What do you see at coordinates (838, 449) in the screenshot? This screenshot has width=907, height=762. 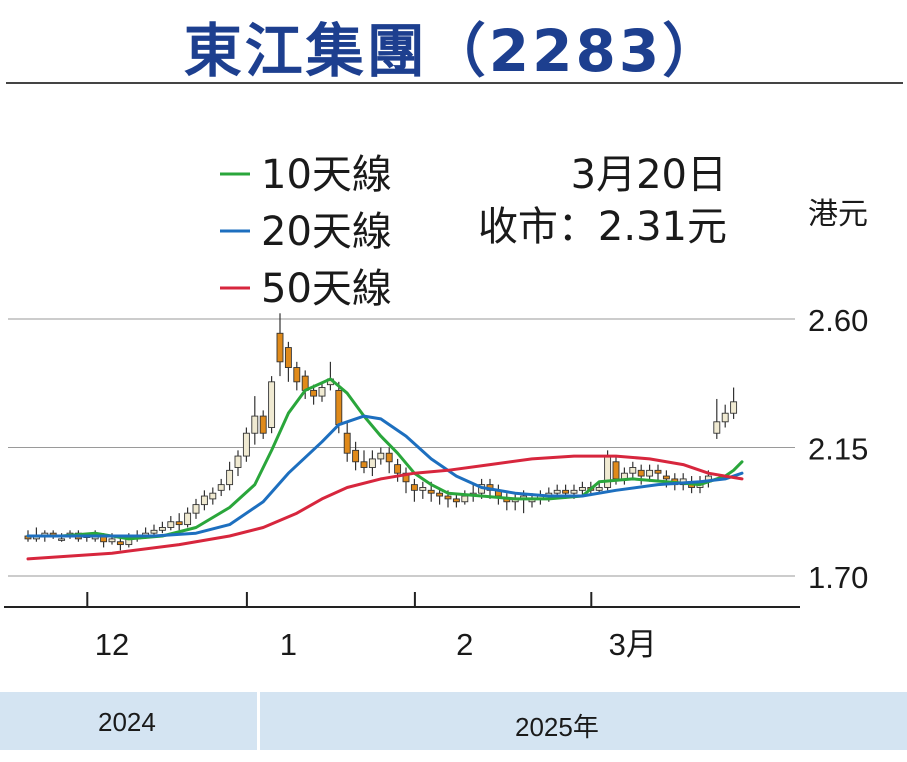 I see `y-tick-label: 2.15` at bounding box center [838, 449].